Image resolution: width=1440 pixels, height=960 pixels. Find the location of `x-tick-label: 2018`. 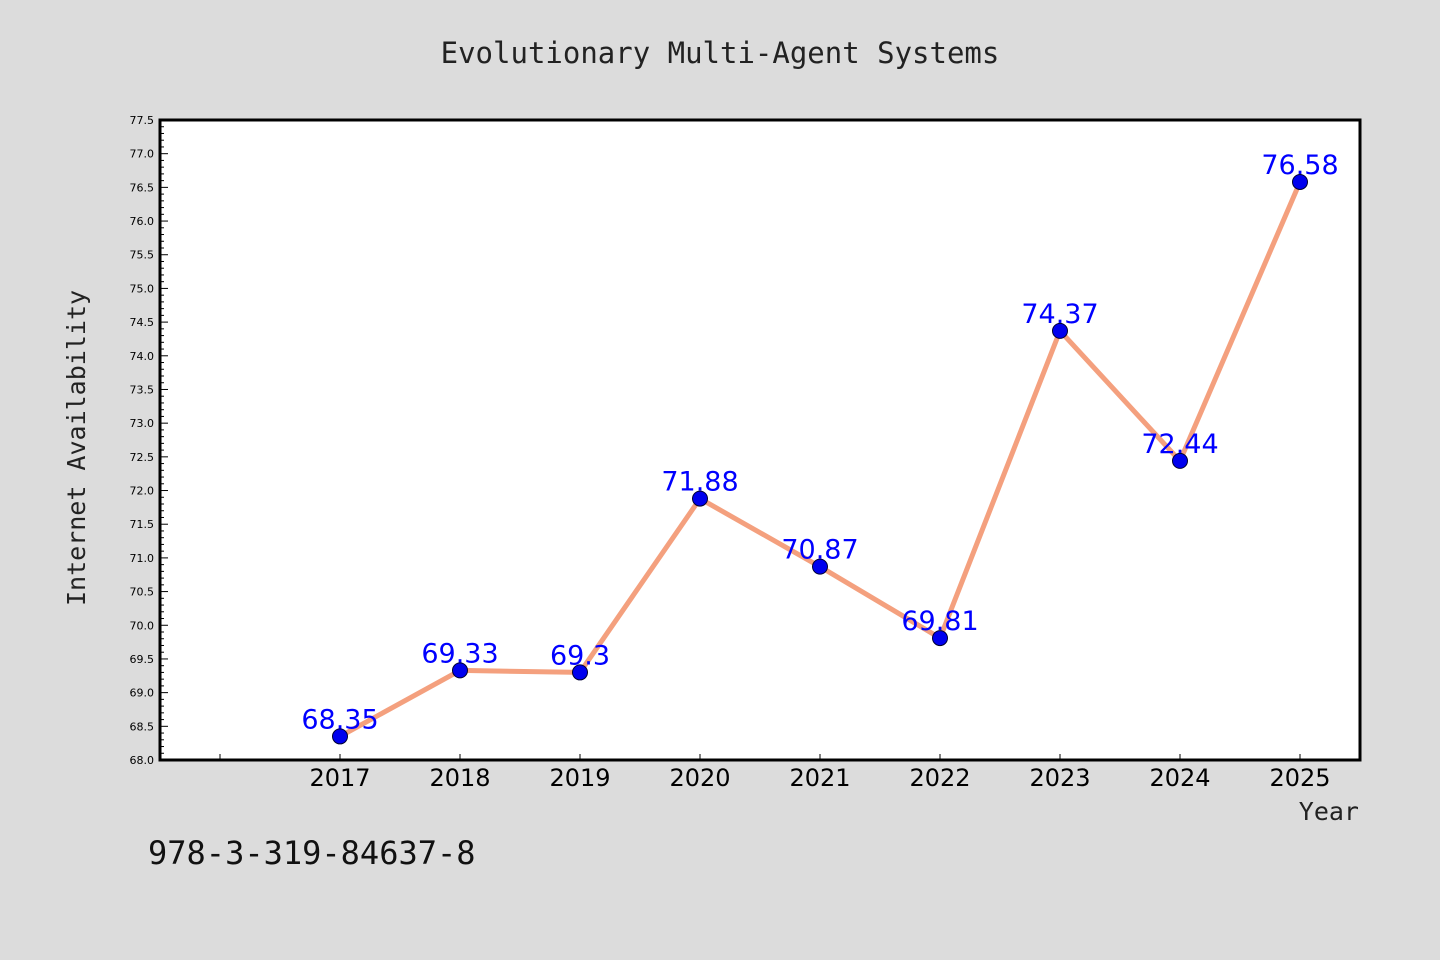

x-tick-label: 2018 is located at coordinates (459, 778).